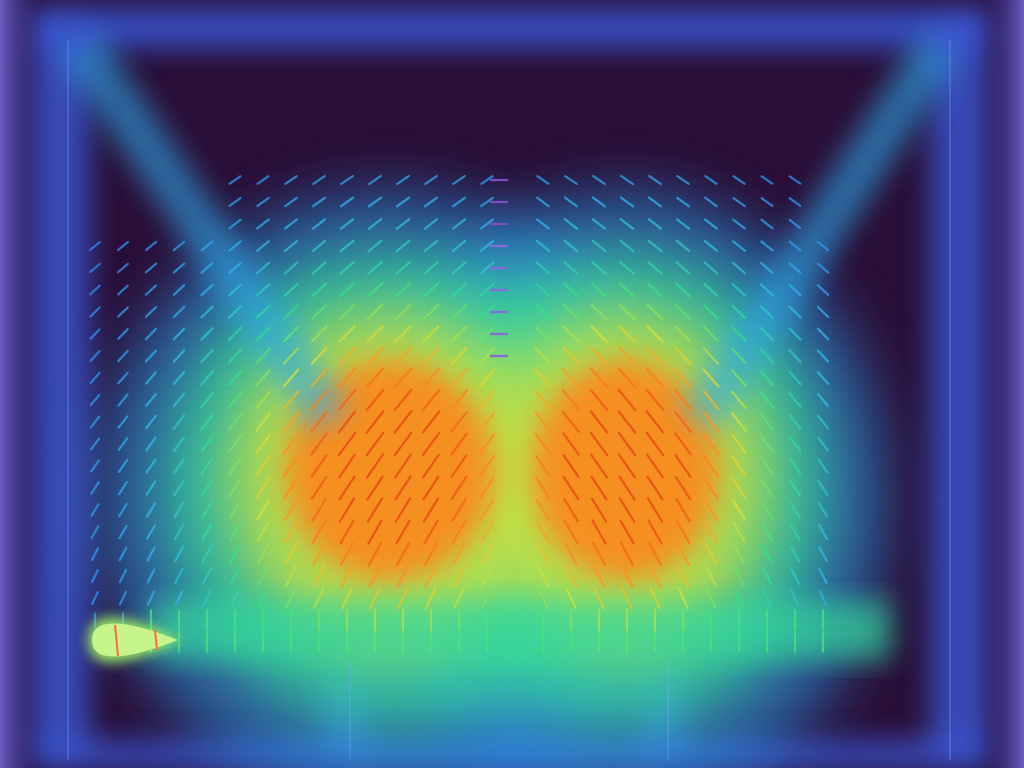 The image size is (1024, 768). What do you see at coordinates (390, 470) in the screenshot?
I see `heat-blob` at bounding box center [390, 470].